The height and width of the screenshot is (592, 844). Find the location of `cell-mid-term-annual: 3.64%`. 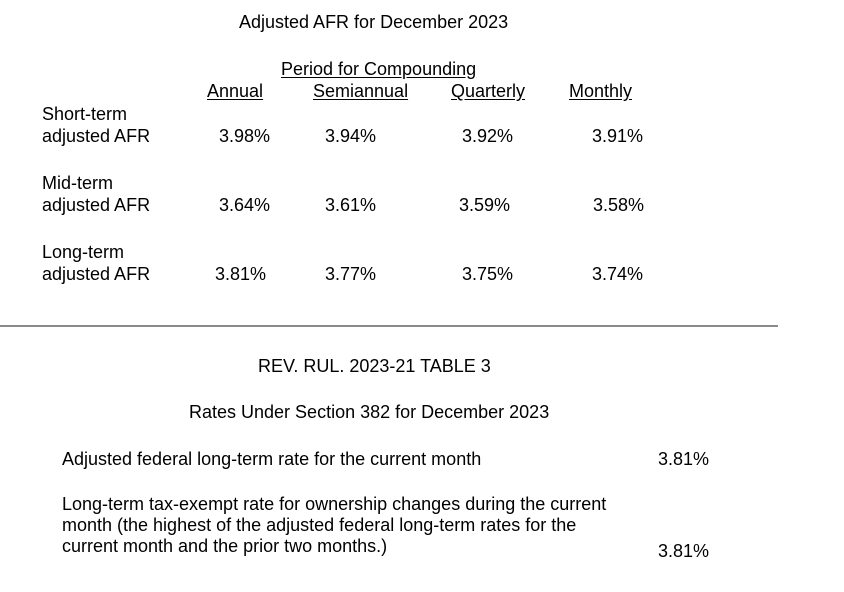

cell-mid-term-annual: 3.64% is located at coordinates (245, 205).